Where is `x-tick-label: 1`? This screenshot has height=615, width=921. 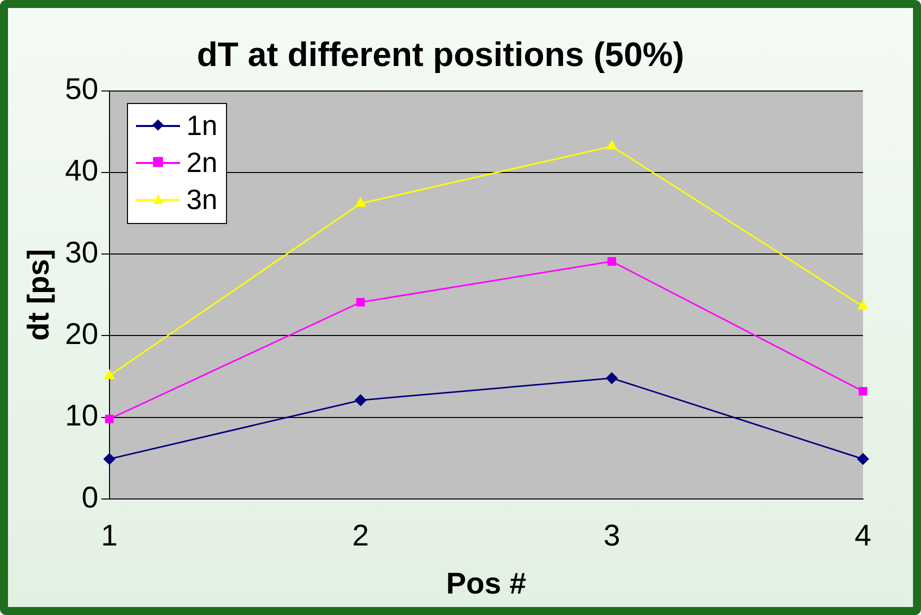
x-tick-label: 1 is located at coordinates (109, 535).